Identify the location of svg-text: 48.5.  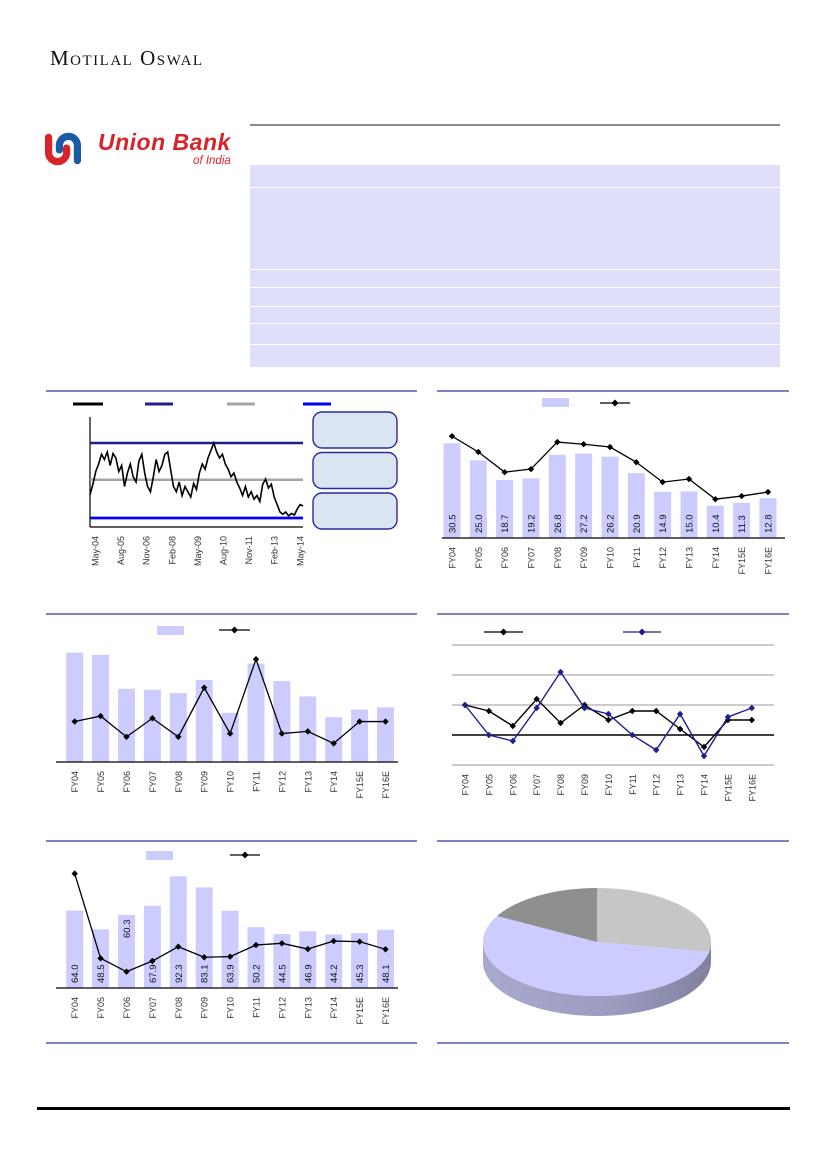
(101, 974).